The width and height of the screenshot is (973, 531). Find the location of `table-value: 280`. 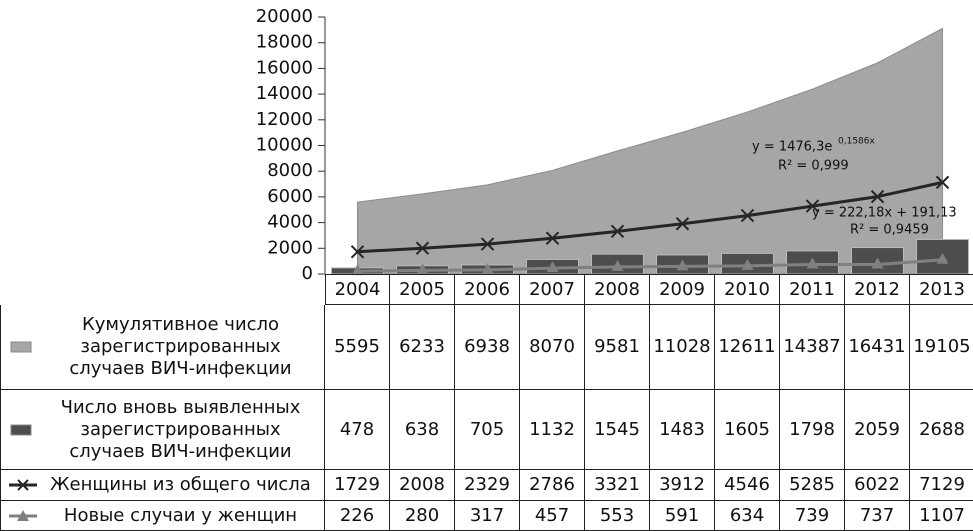

table-value: 280 is located at coordinates (422, 516).